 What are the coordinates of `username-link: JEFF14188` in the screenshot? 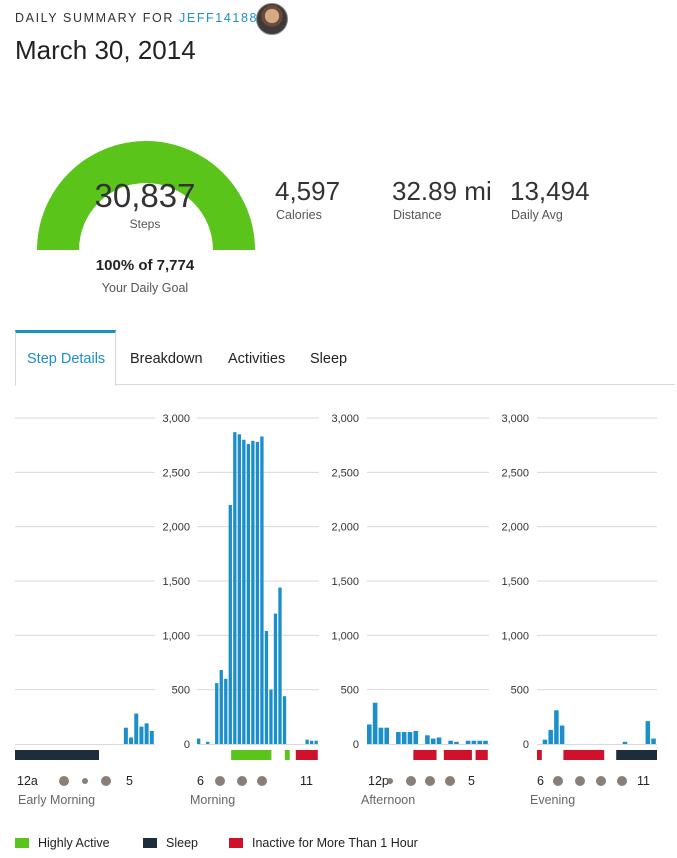 It's located at (219, 18).